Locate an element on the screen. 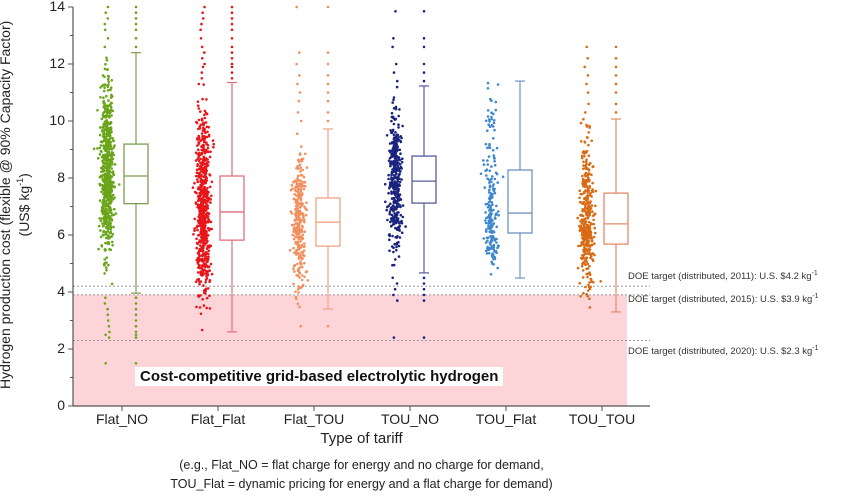 Image resolution: width=841 pixels, height=500 pixels. y-tick-label: 12 is located at coordinates (57, 63).